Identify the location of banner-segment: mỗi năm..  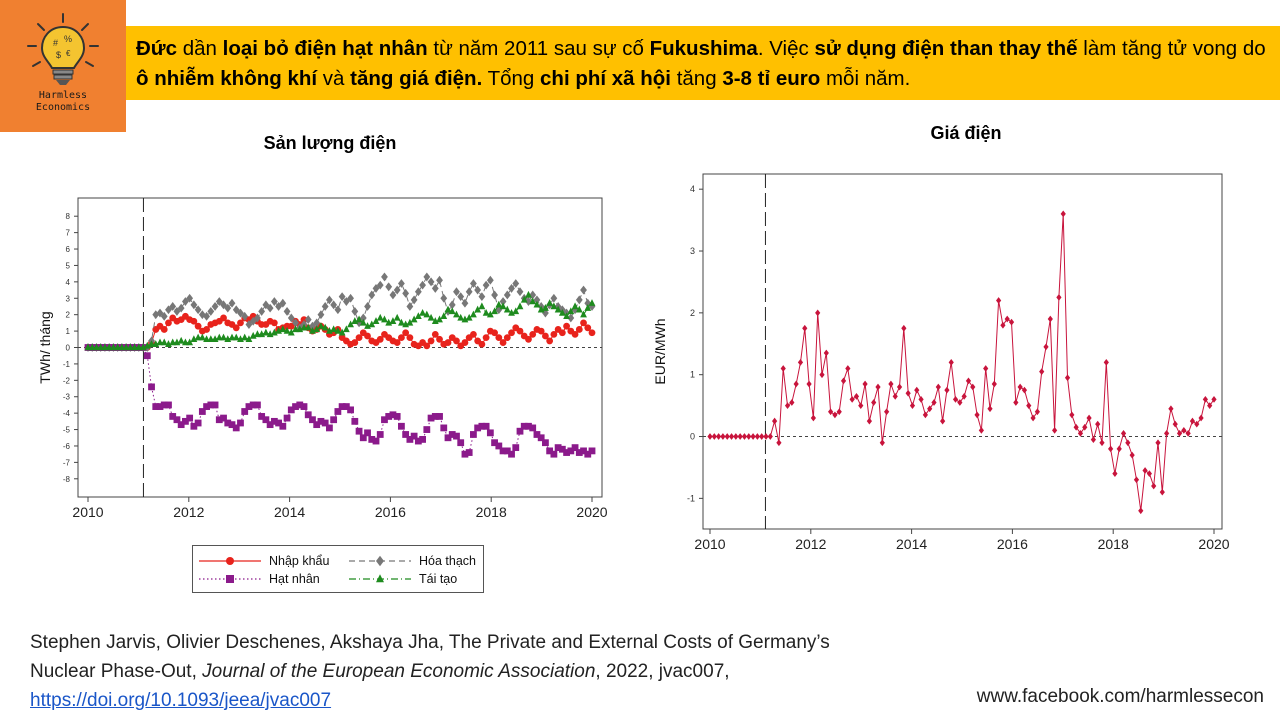
(865, 78).